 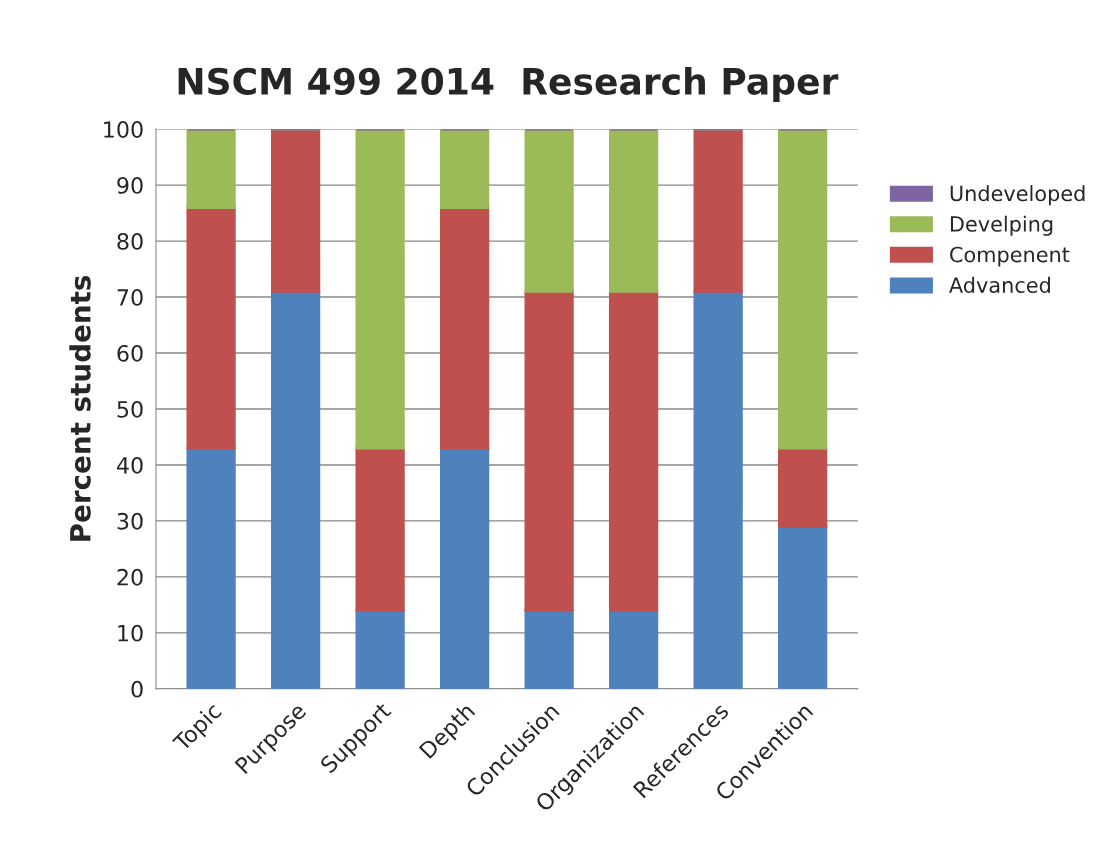 I want to click on y-axis-title: Percent students, so click(x=80, y=408).